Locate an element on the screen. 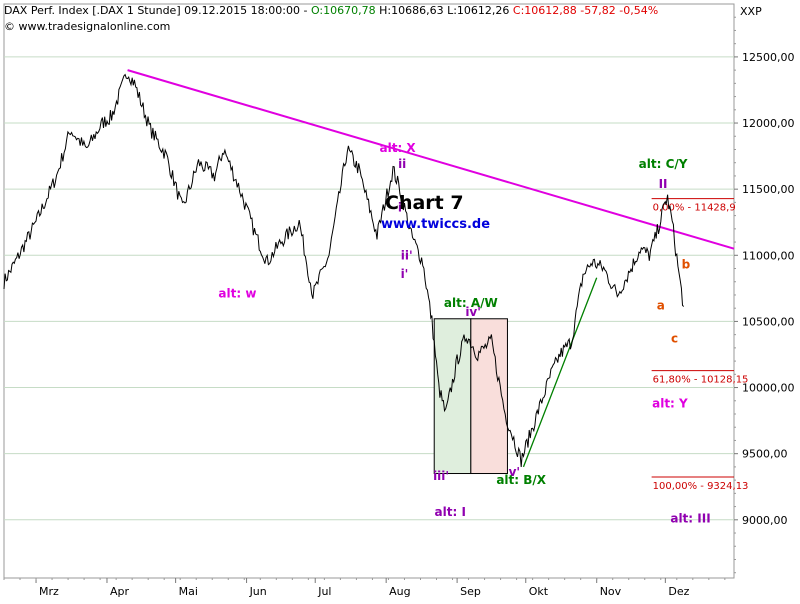 This screenshot has height=604, width=800. header-open: O:10670,78 is located at coordinates (343, 10).